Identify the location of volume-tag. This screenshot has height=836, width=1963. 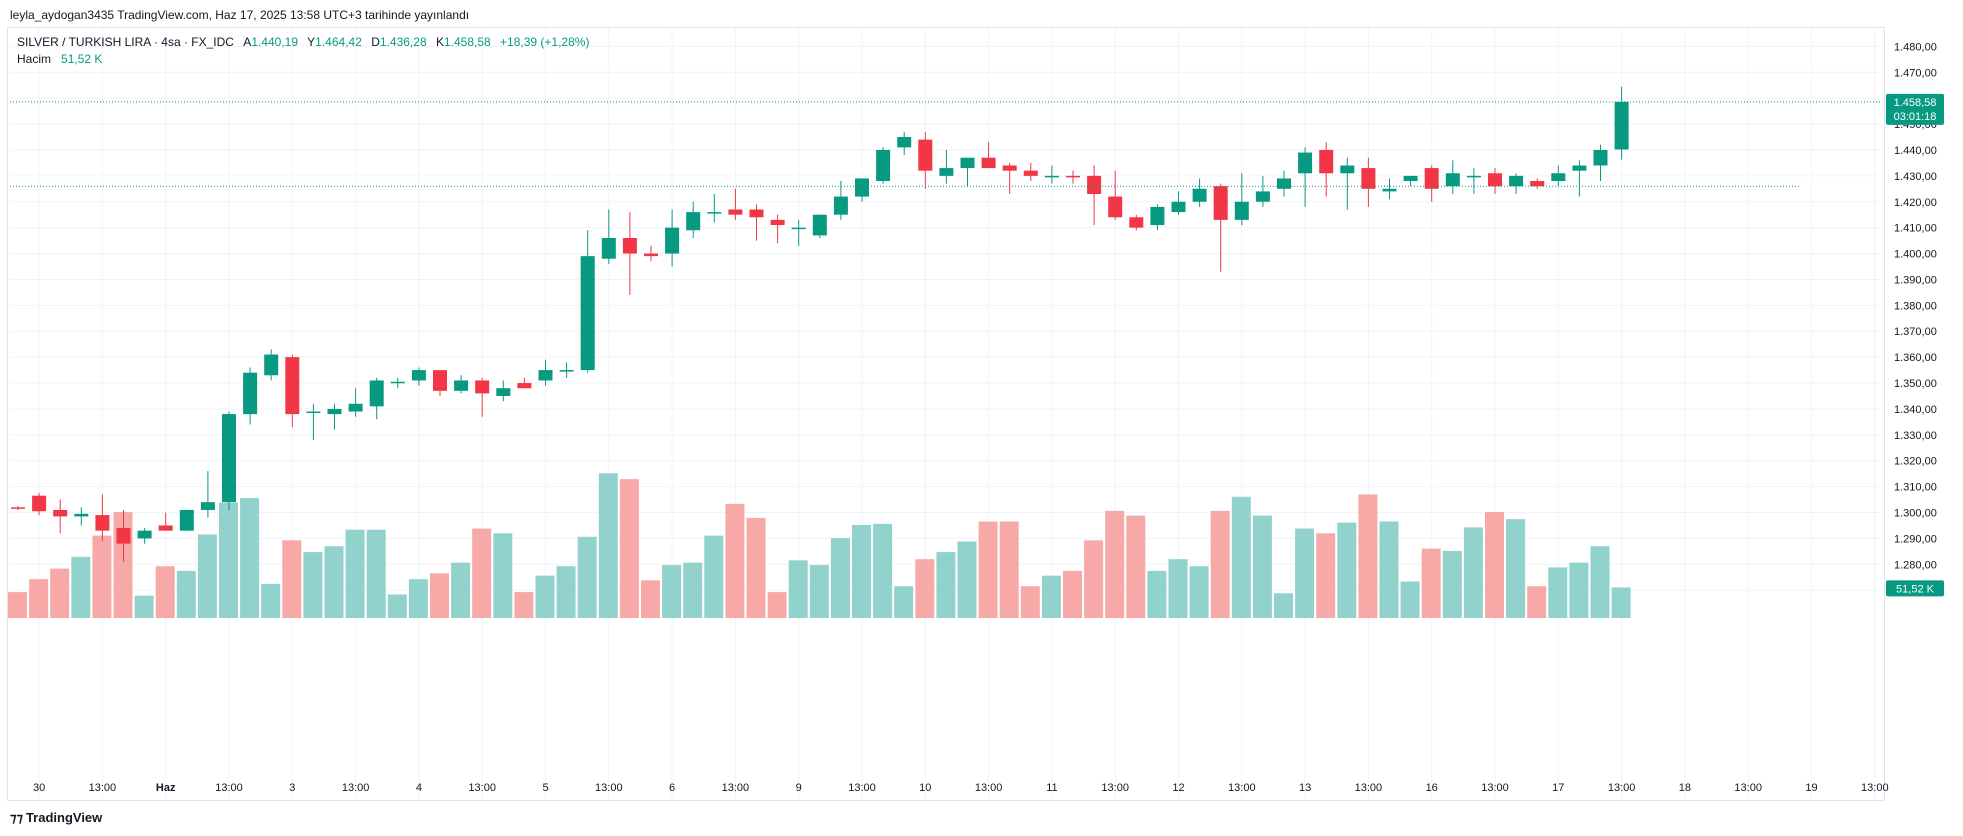
(1915, 588).